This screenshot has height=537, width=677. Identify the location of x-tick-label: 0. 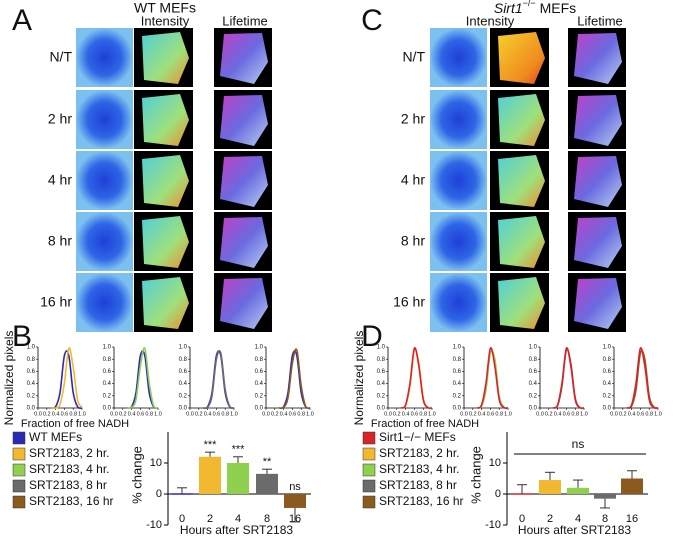
(182, 519).